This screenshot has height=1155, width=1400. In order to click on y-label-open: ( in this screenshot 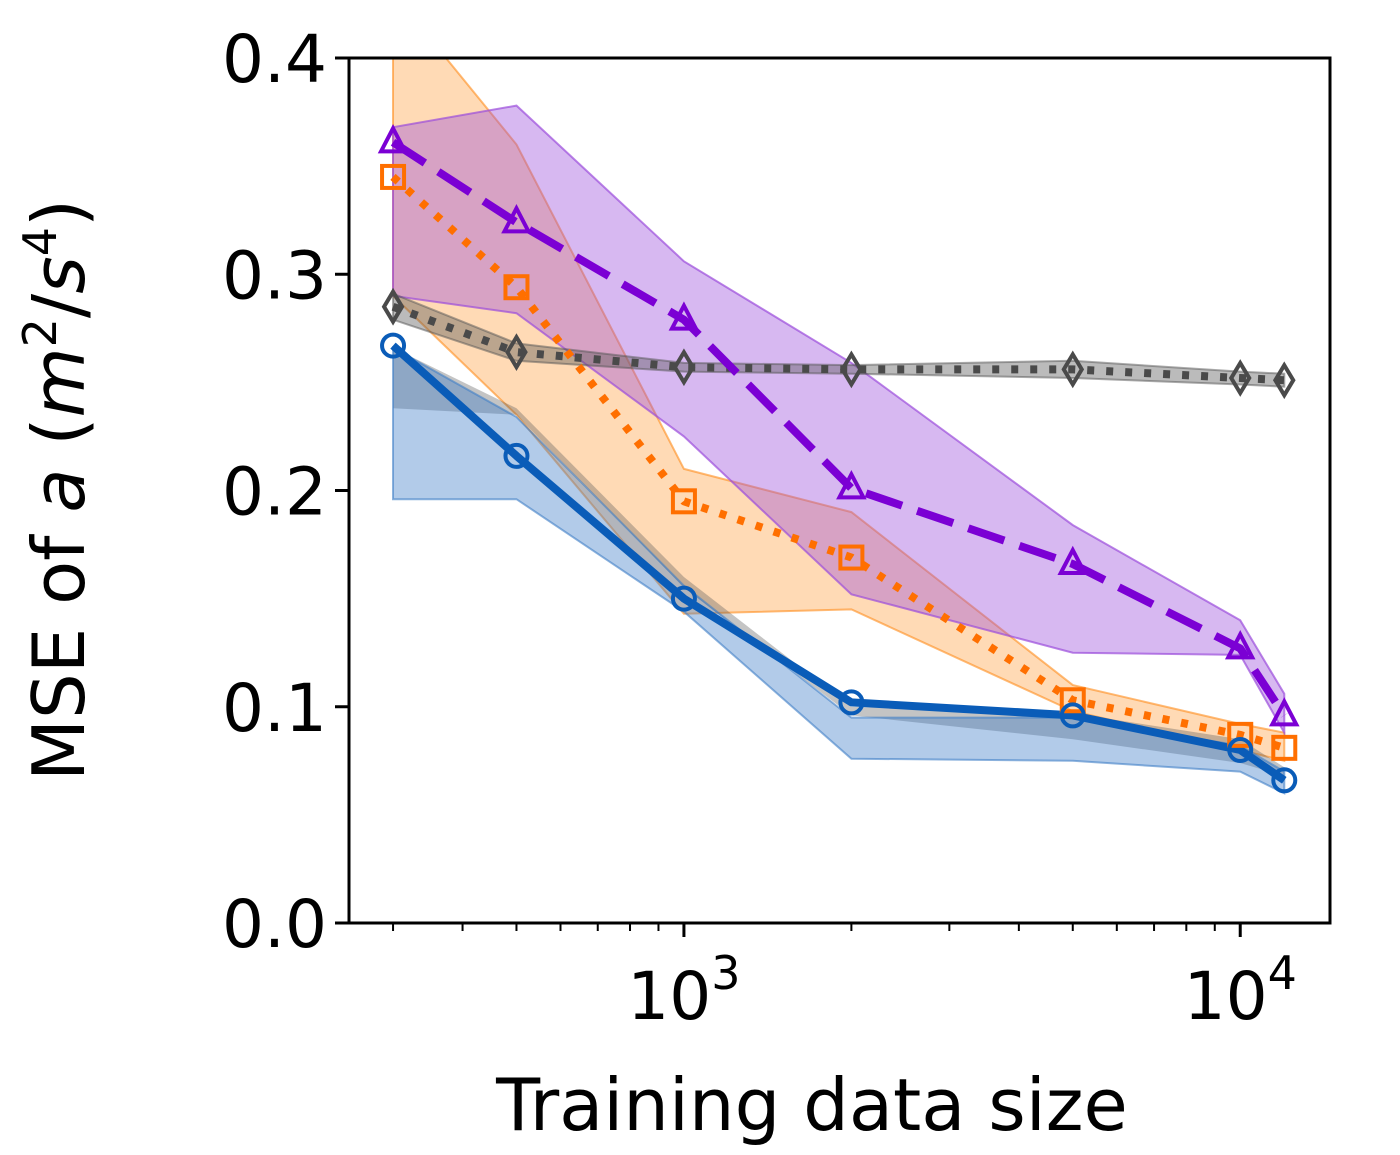, I will do `click(59, 442)`.